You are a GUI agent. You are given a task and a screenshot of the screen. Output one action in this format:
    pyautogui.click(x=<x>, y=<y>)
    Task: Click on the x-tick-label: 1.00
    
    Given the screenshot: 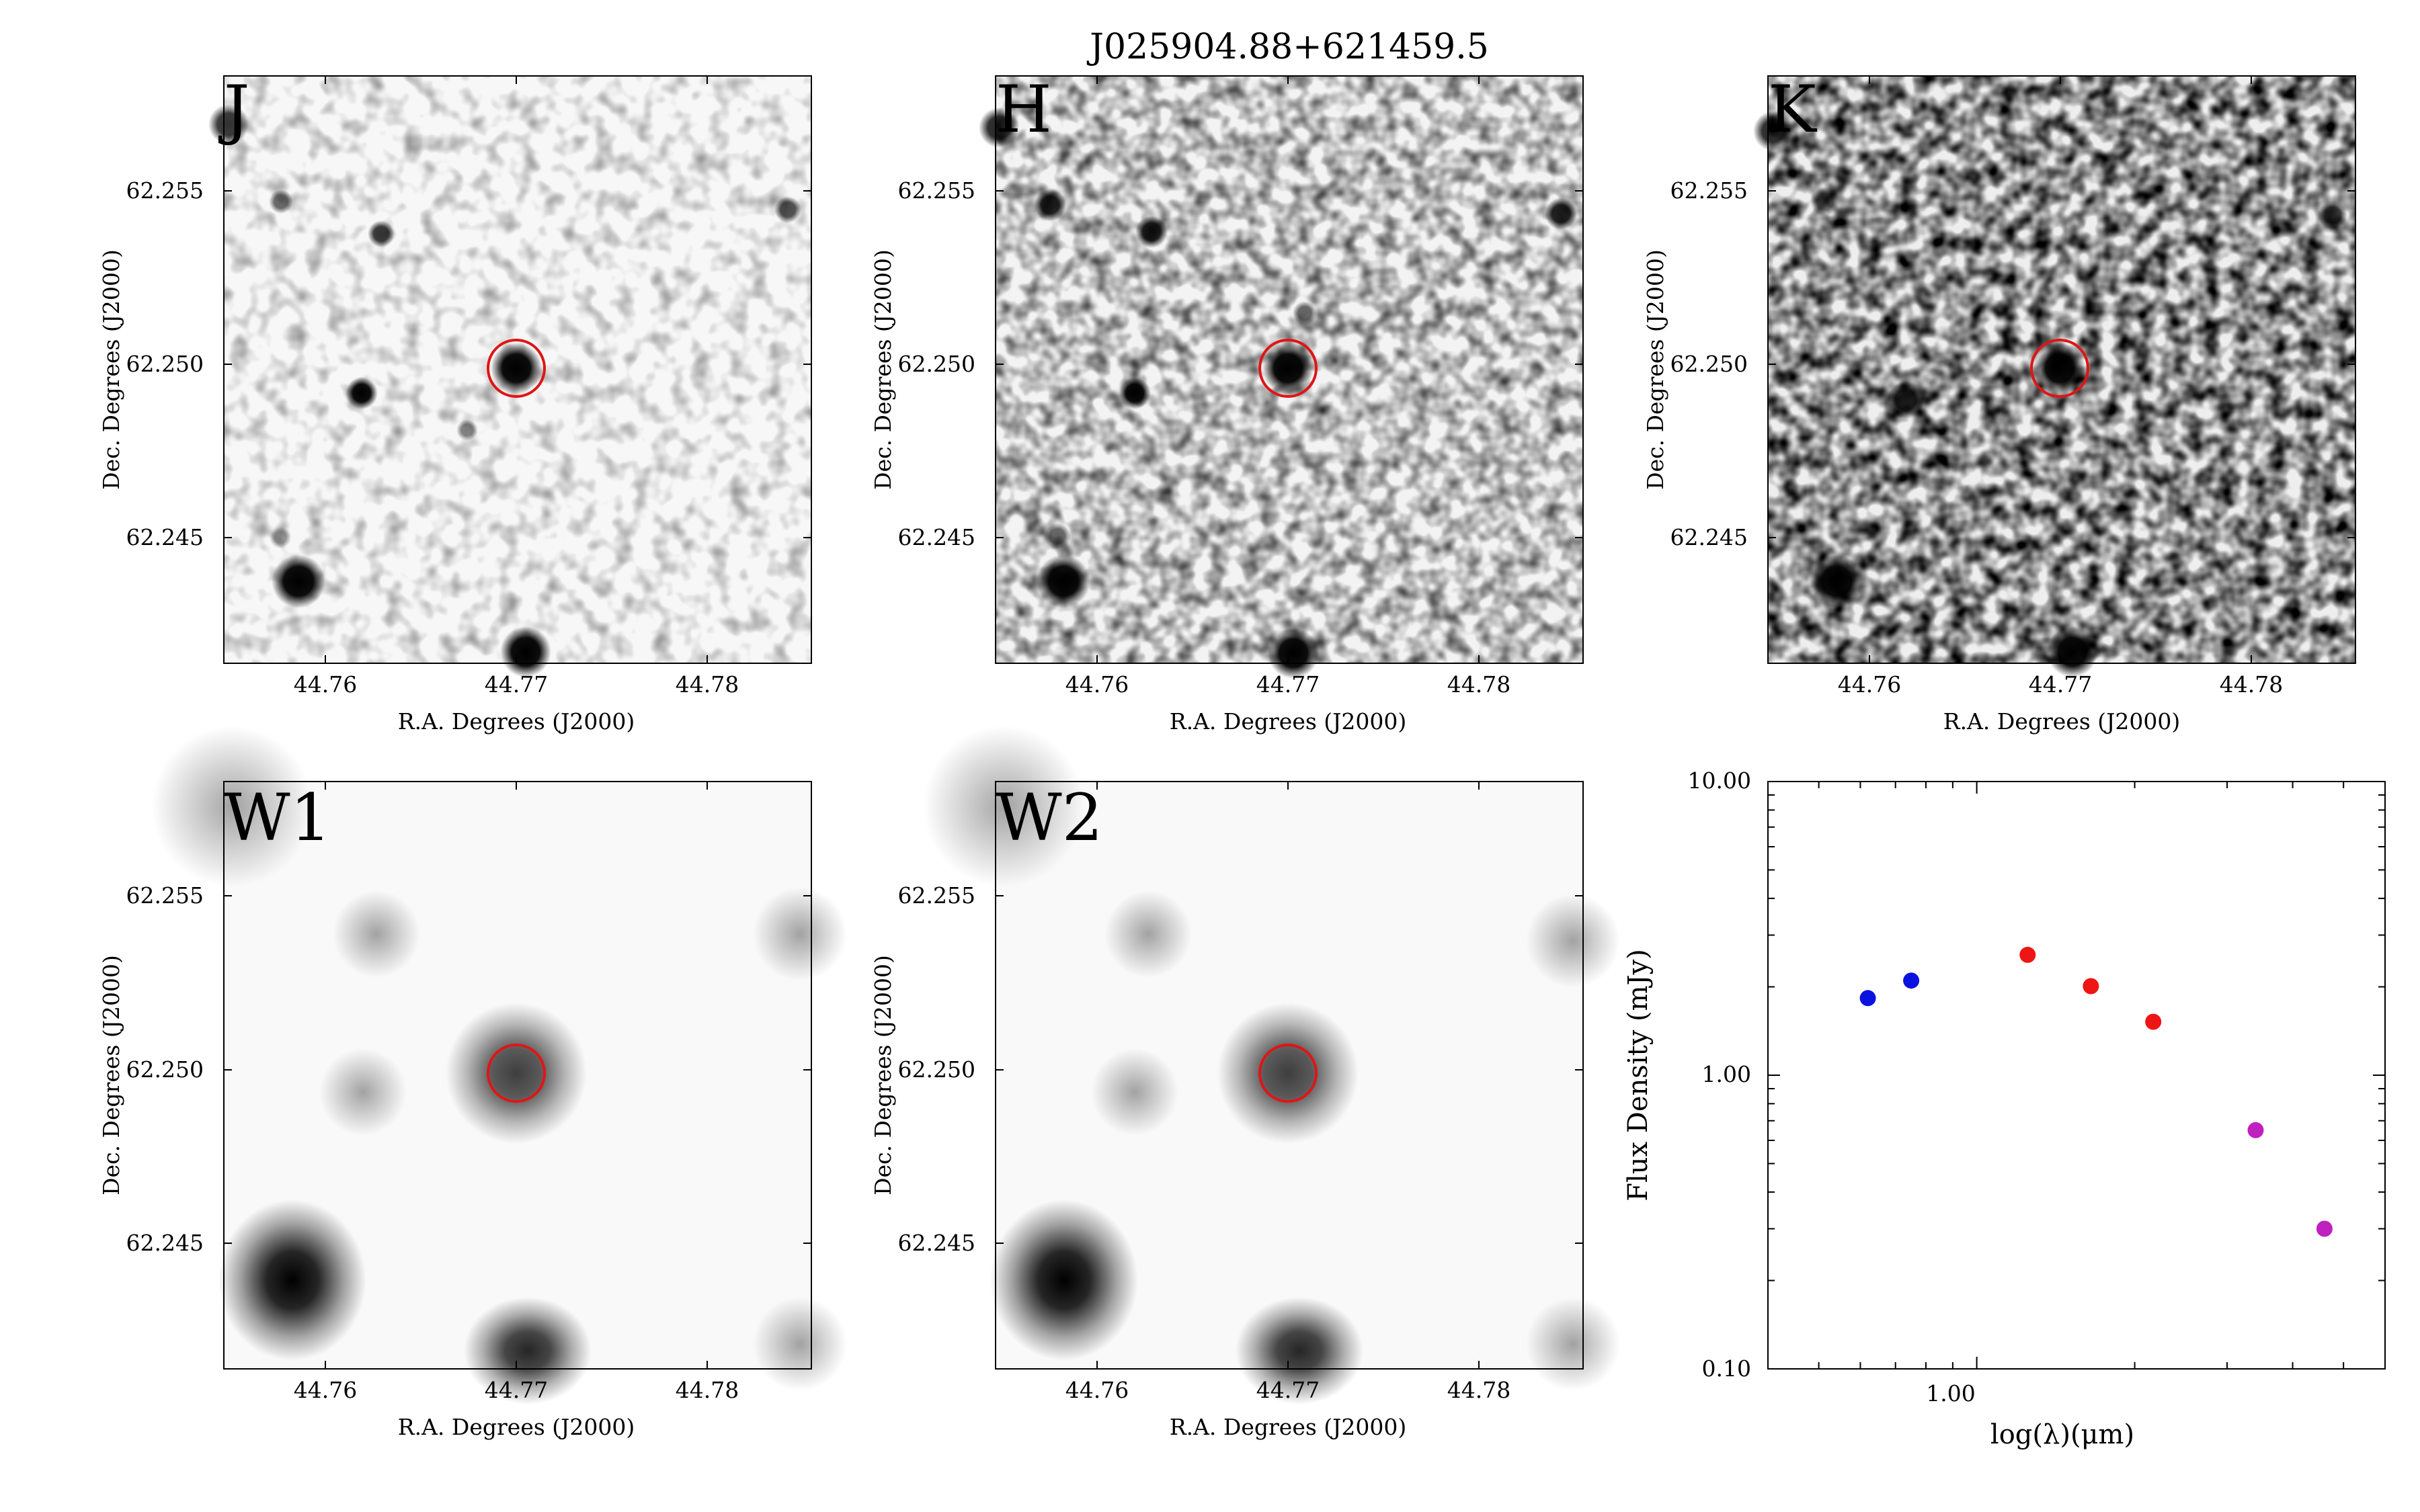 What is the action you would take?
    pyautogui.click(x=1951, y=1393)
    